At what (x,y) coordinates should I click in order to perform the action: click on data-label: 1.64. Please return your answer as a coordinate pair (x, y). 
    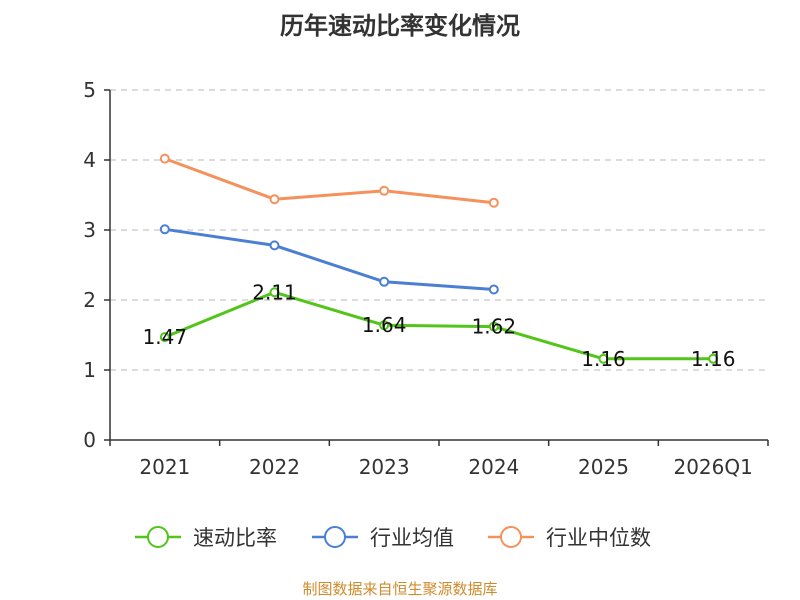
    Looking at the image, I should click on (384, 325).